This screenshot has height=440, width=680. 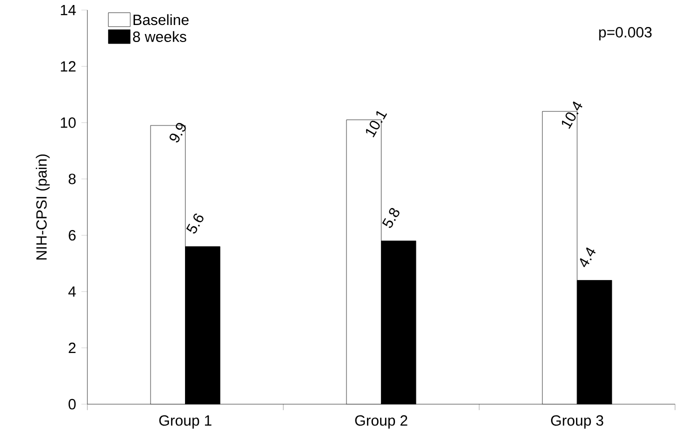 I want to click on x-tick-label: Group 1, so click(x=185, y=422).